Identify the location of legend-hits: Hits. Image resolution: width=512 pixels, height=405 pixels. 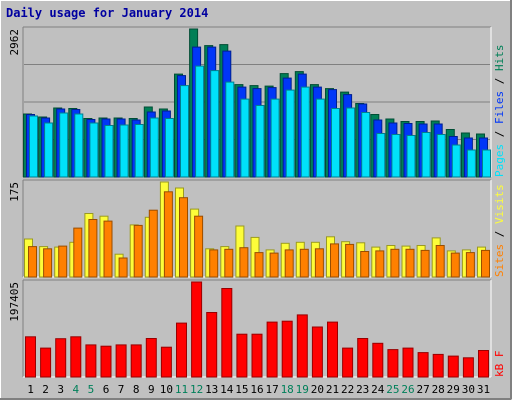
(499, 58).